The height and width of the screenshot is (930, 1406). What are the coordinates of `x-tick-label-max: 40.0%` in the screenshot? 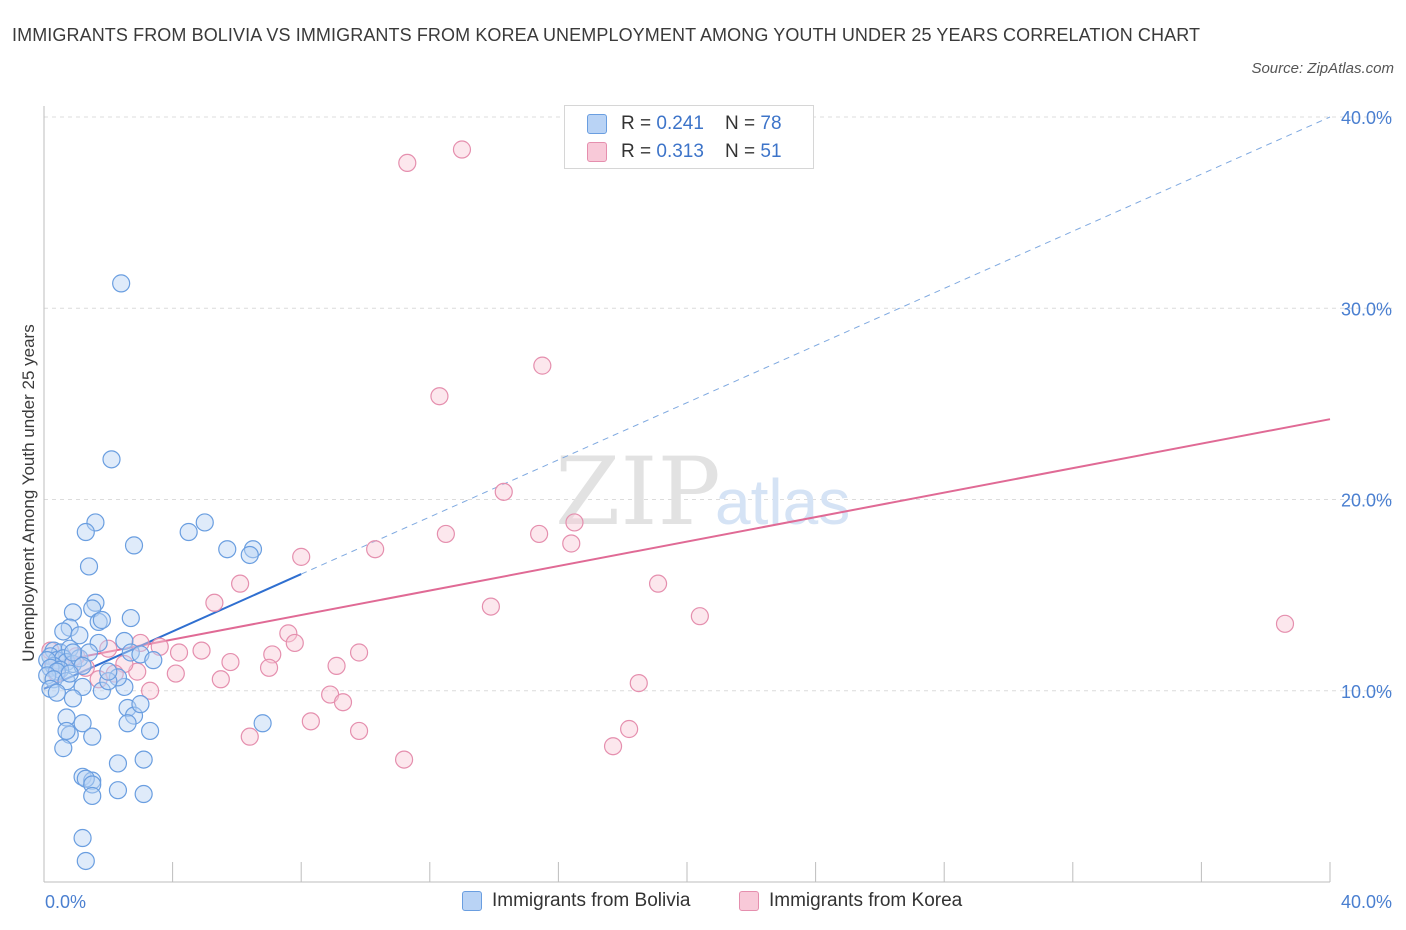 It's located at (1366, 902).